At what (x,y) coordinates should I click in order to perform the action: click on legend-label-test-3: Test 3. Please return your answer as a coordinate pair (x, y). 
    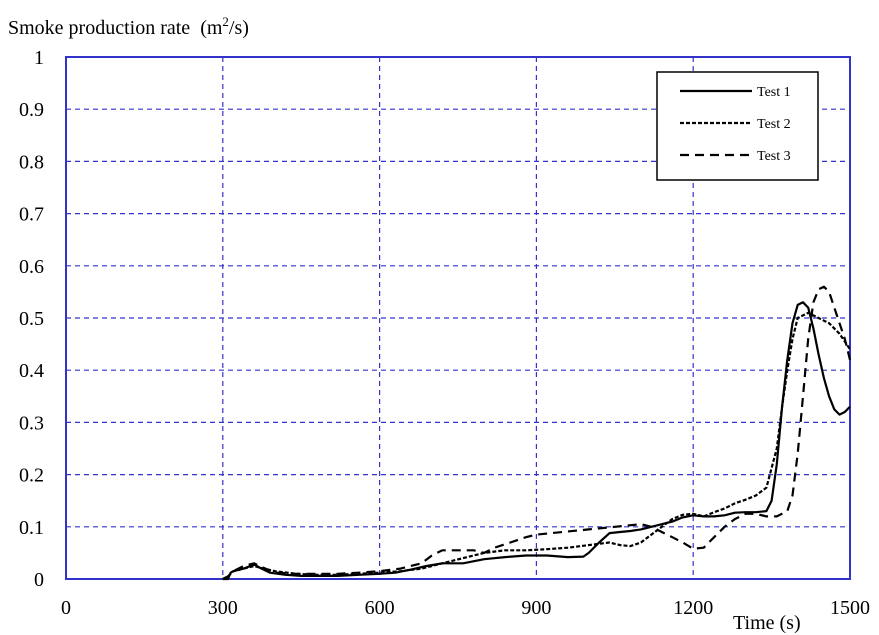
    Looking at the image, I should click on (774, 156).